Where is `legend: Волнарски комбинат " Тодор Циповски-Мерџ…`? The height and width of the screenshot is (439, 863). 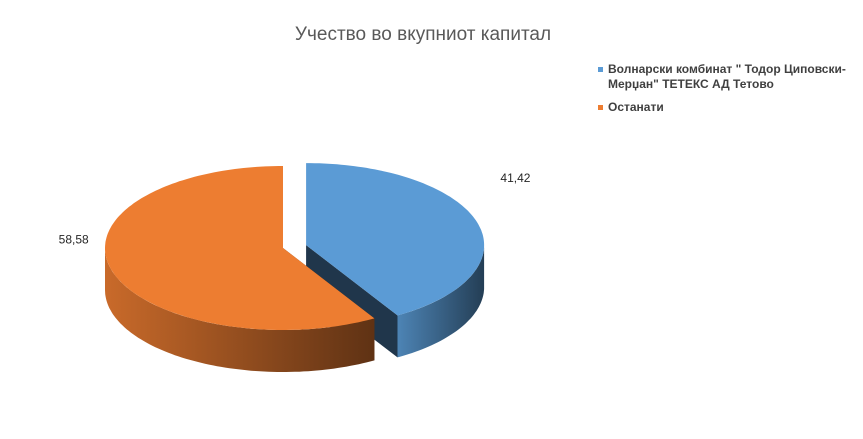 legend: Волнарски комбинат " Тодор Циповски-Мерџ… is located at coordinates (727, 92).